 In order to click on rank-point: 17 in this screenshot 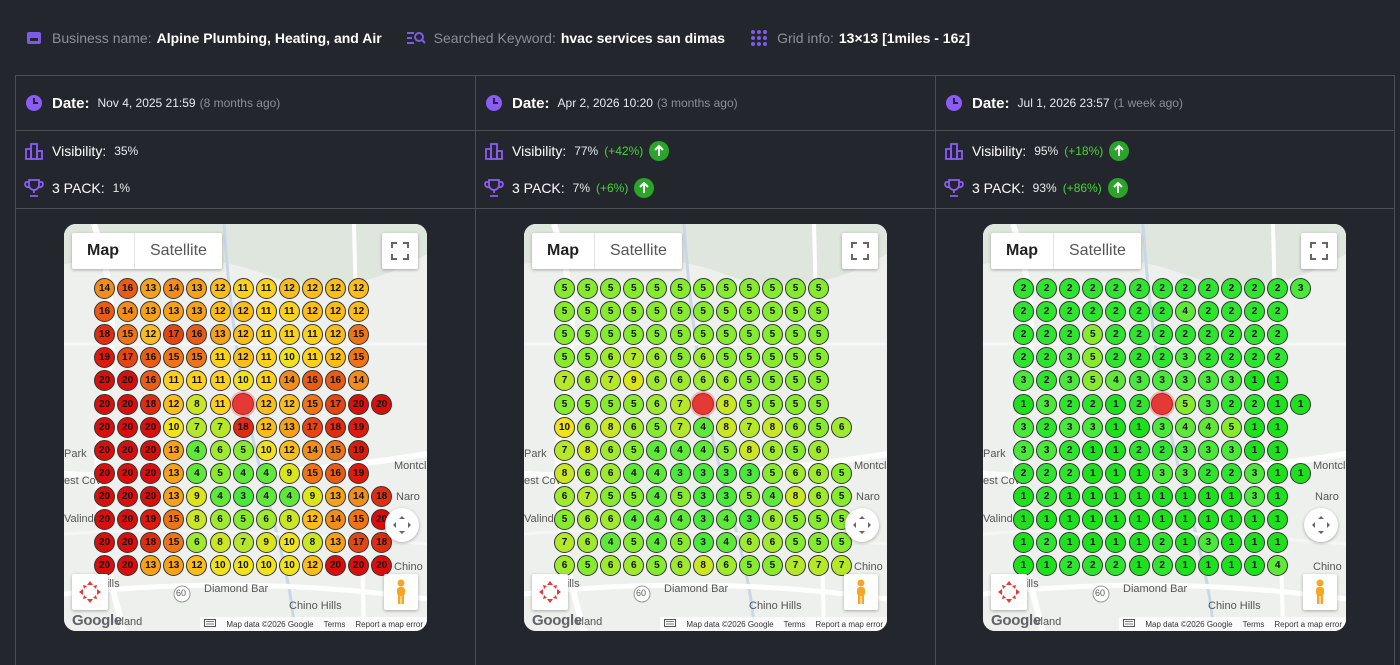, I will do `click(359, 543)`.